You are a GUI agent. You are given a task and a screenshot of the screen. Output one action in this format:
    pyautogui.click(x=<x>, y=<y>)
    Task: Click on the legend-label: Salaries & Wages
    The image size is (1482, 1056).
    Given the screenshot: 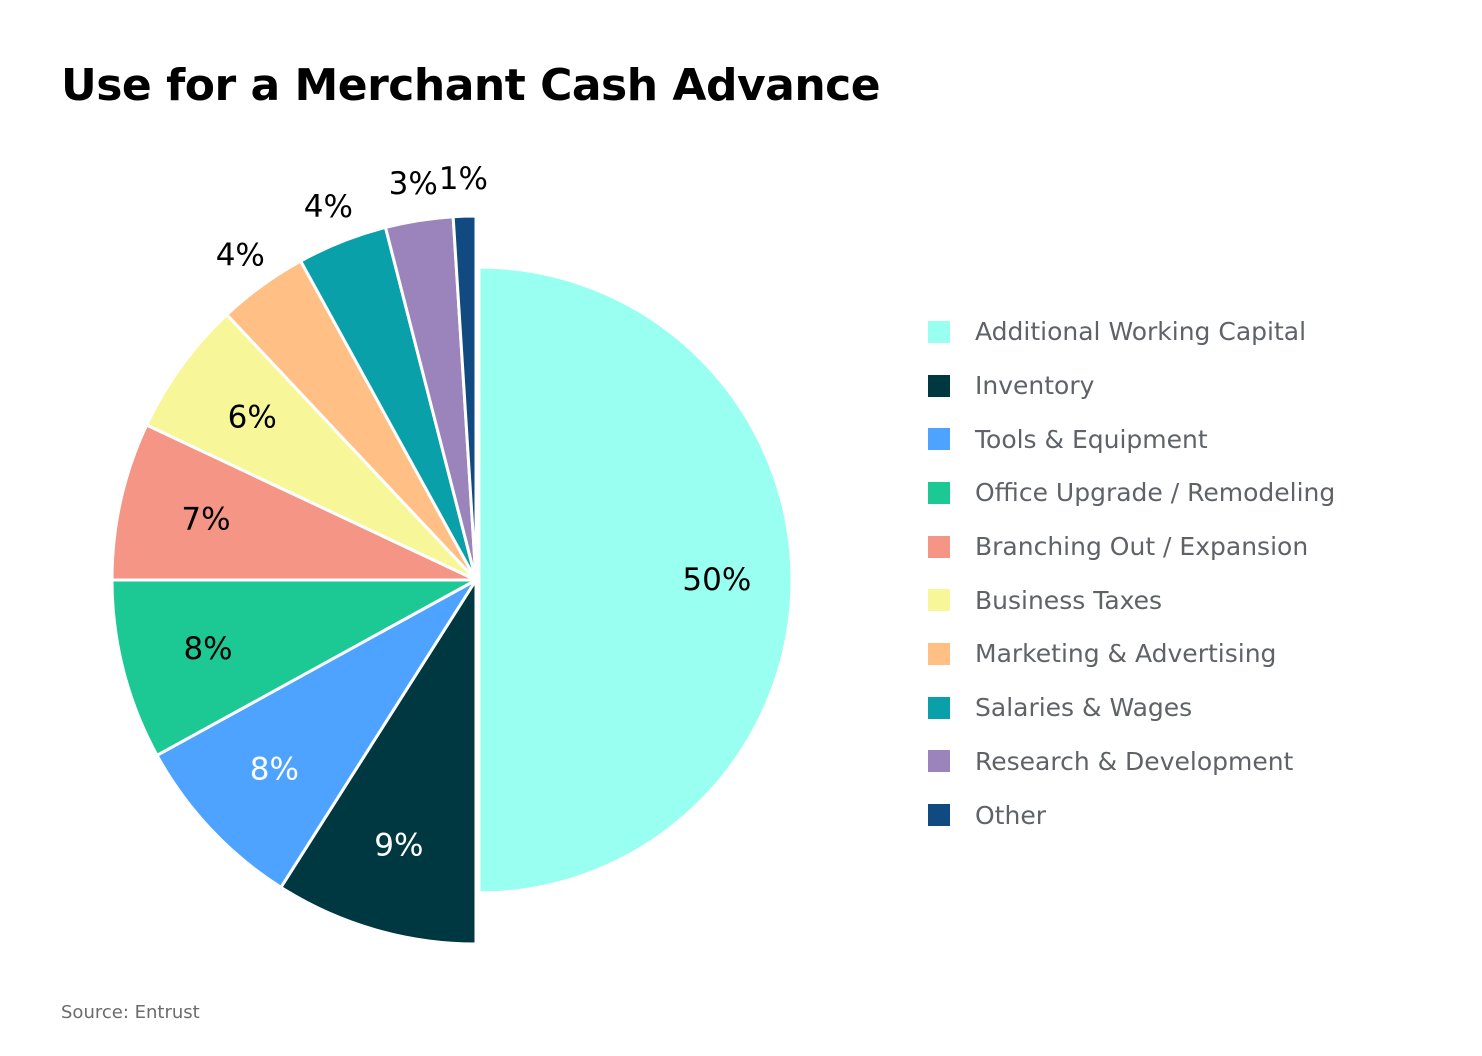 What is the action you would take?
    pyautogui.click(x=1084, y=708)
    